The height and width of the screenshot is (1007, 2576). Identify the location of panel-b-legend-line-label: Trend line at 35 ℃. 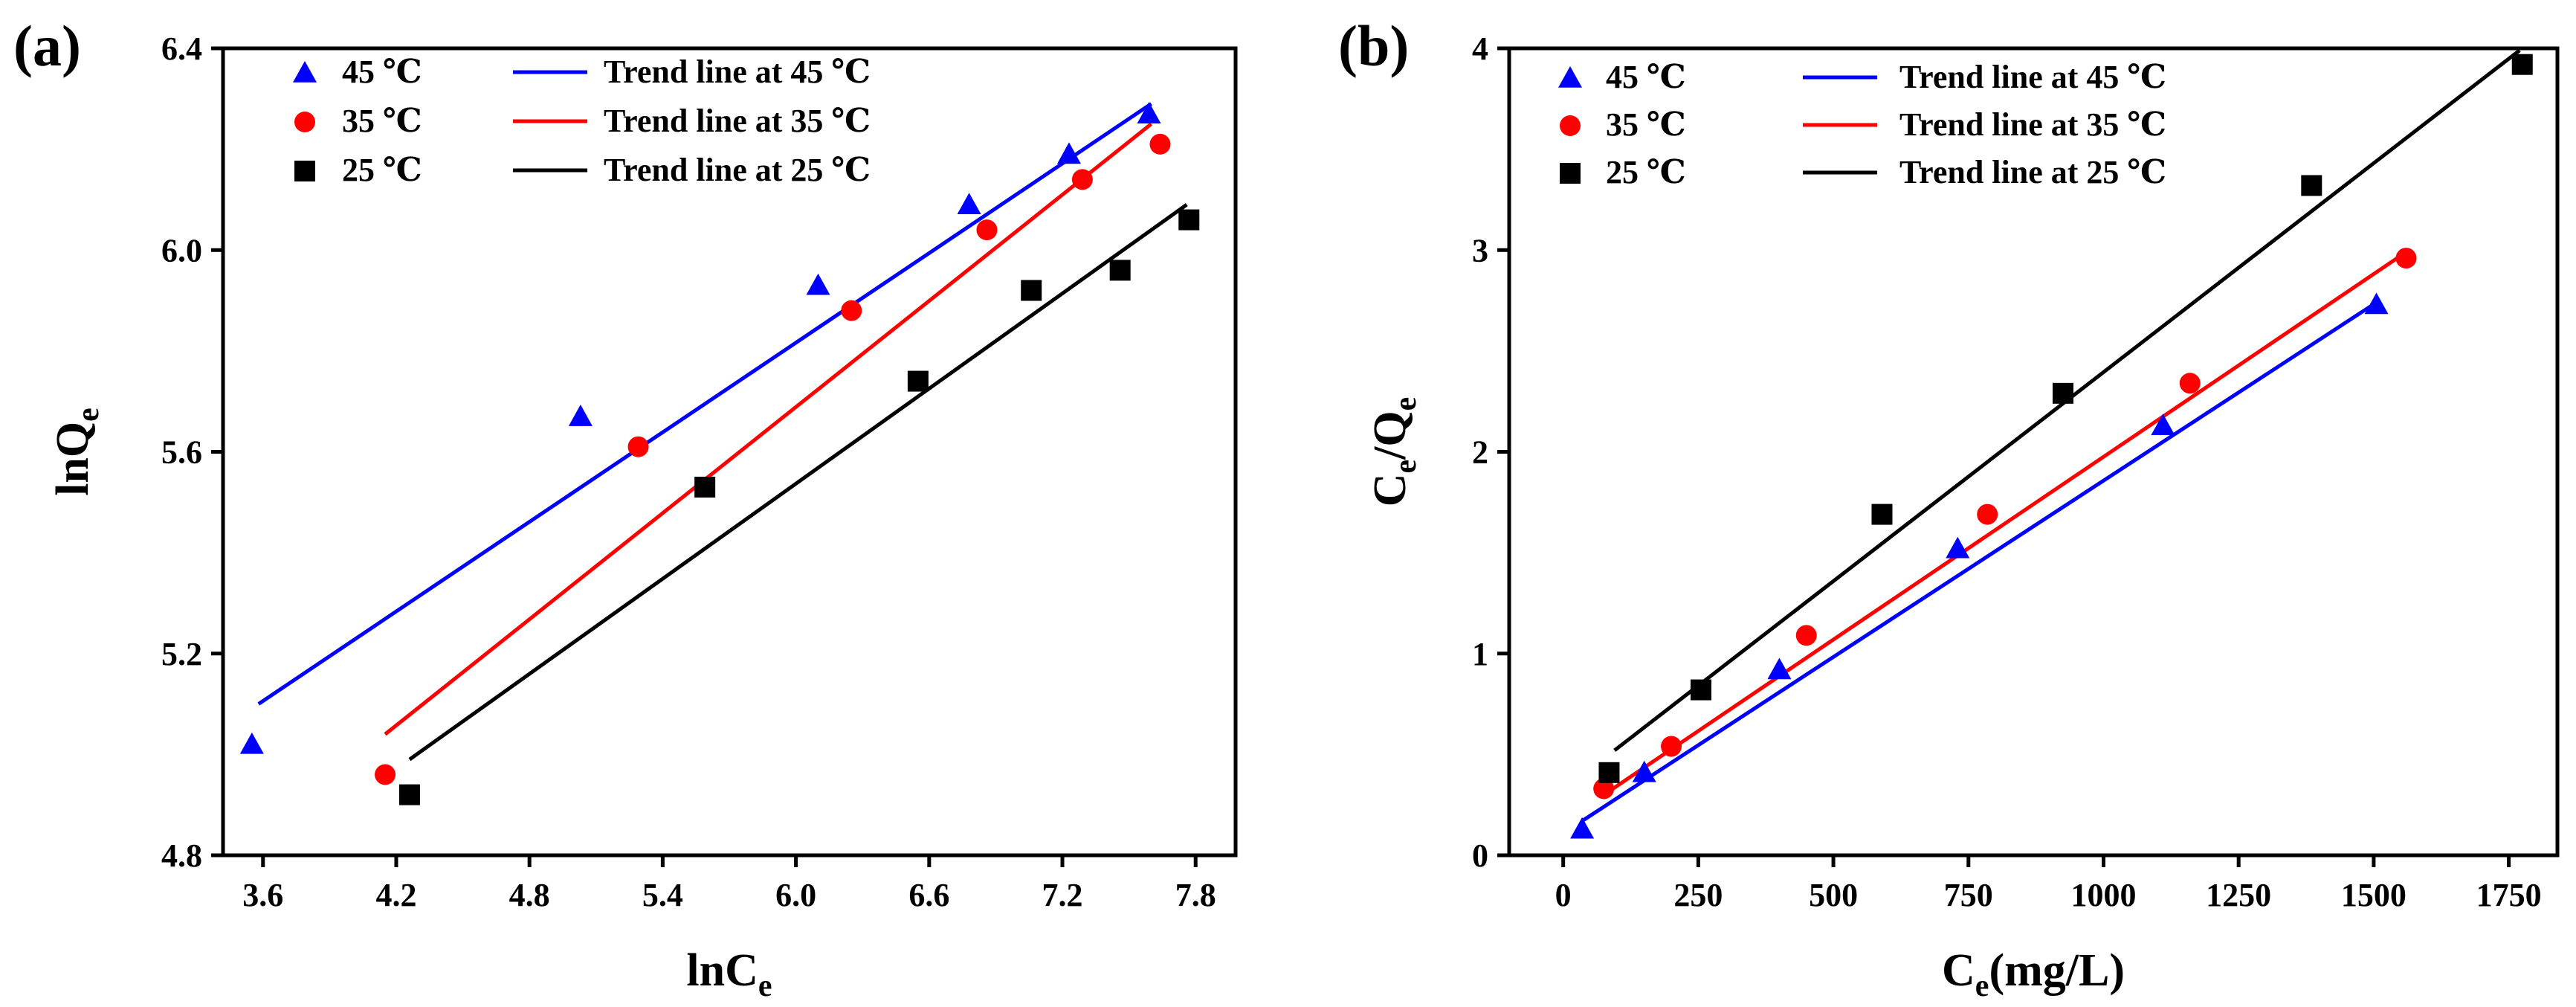
(2032, 124).